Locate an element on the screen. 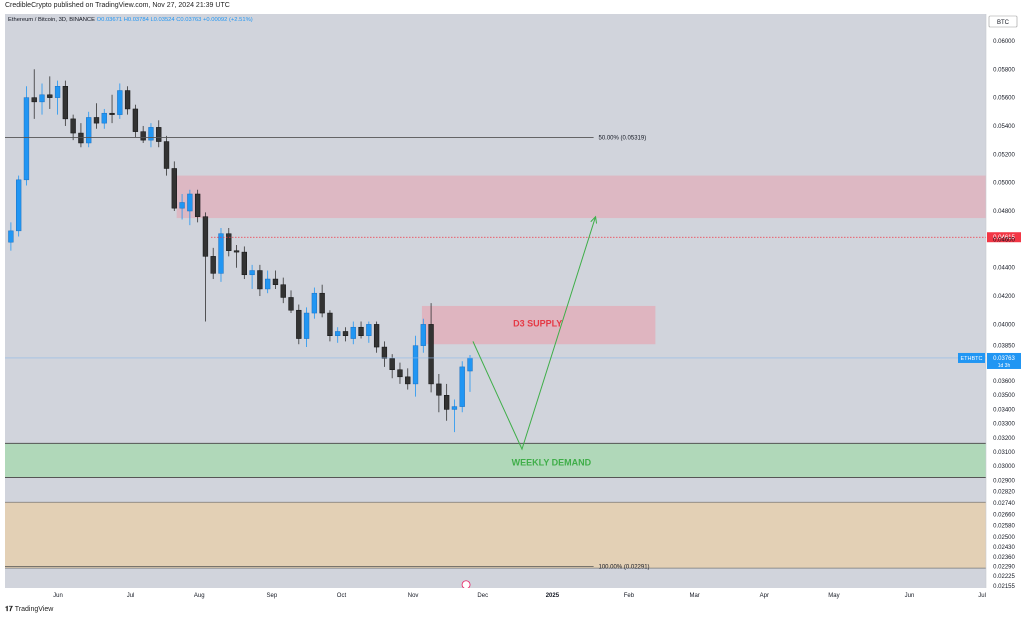 The width and height of the screenshot is (1024, 618). time-tick: Aug is located at coordinates (199, 596).